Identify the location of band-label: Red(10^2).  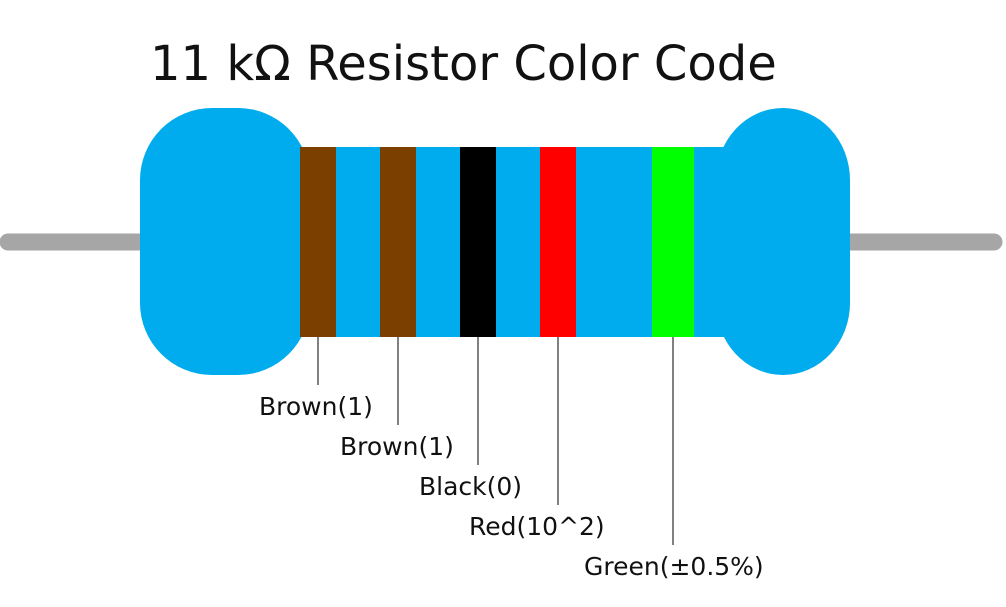
(537, 526).